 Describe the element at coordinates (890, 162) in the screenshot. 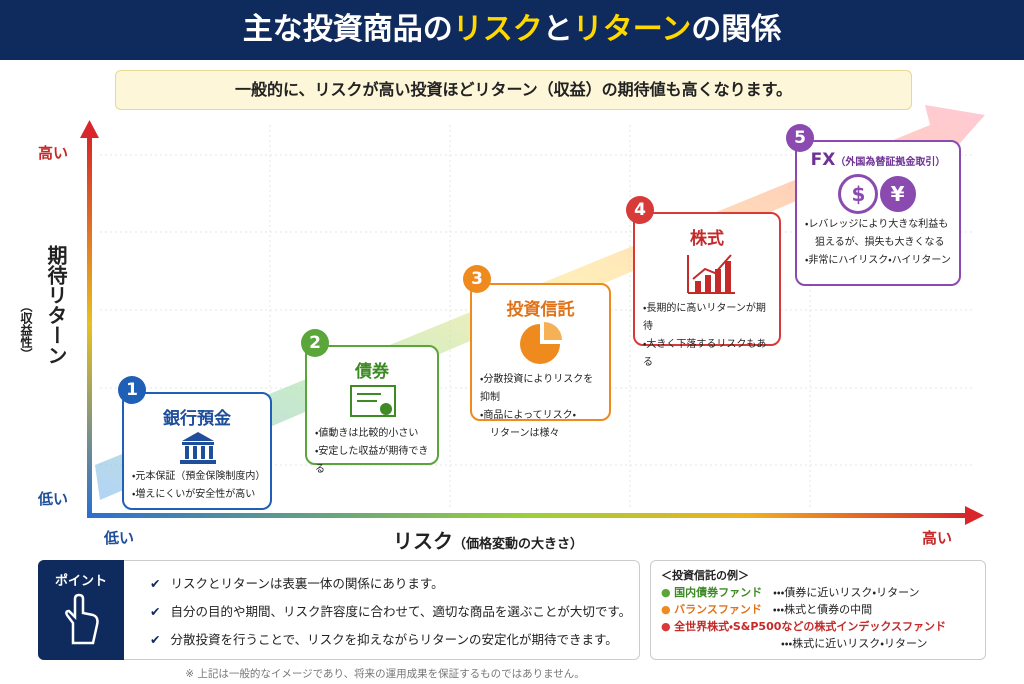

I see `product-name-sub: （外国為替証拠金取引）` at that location.